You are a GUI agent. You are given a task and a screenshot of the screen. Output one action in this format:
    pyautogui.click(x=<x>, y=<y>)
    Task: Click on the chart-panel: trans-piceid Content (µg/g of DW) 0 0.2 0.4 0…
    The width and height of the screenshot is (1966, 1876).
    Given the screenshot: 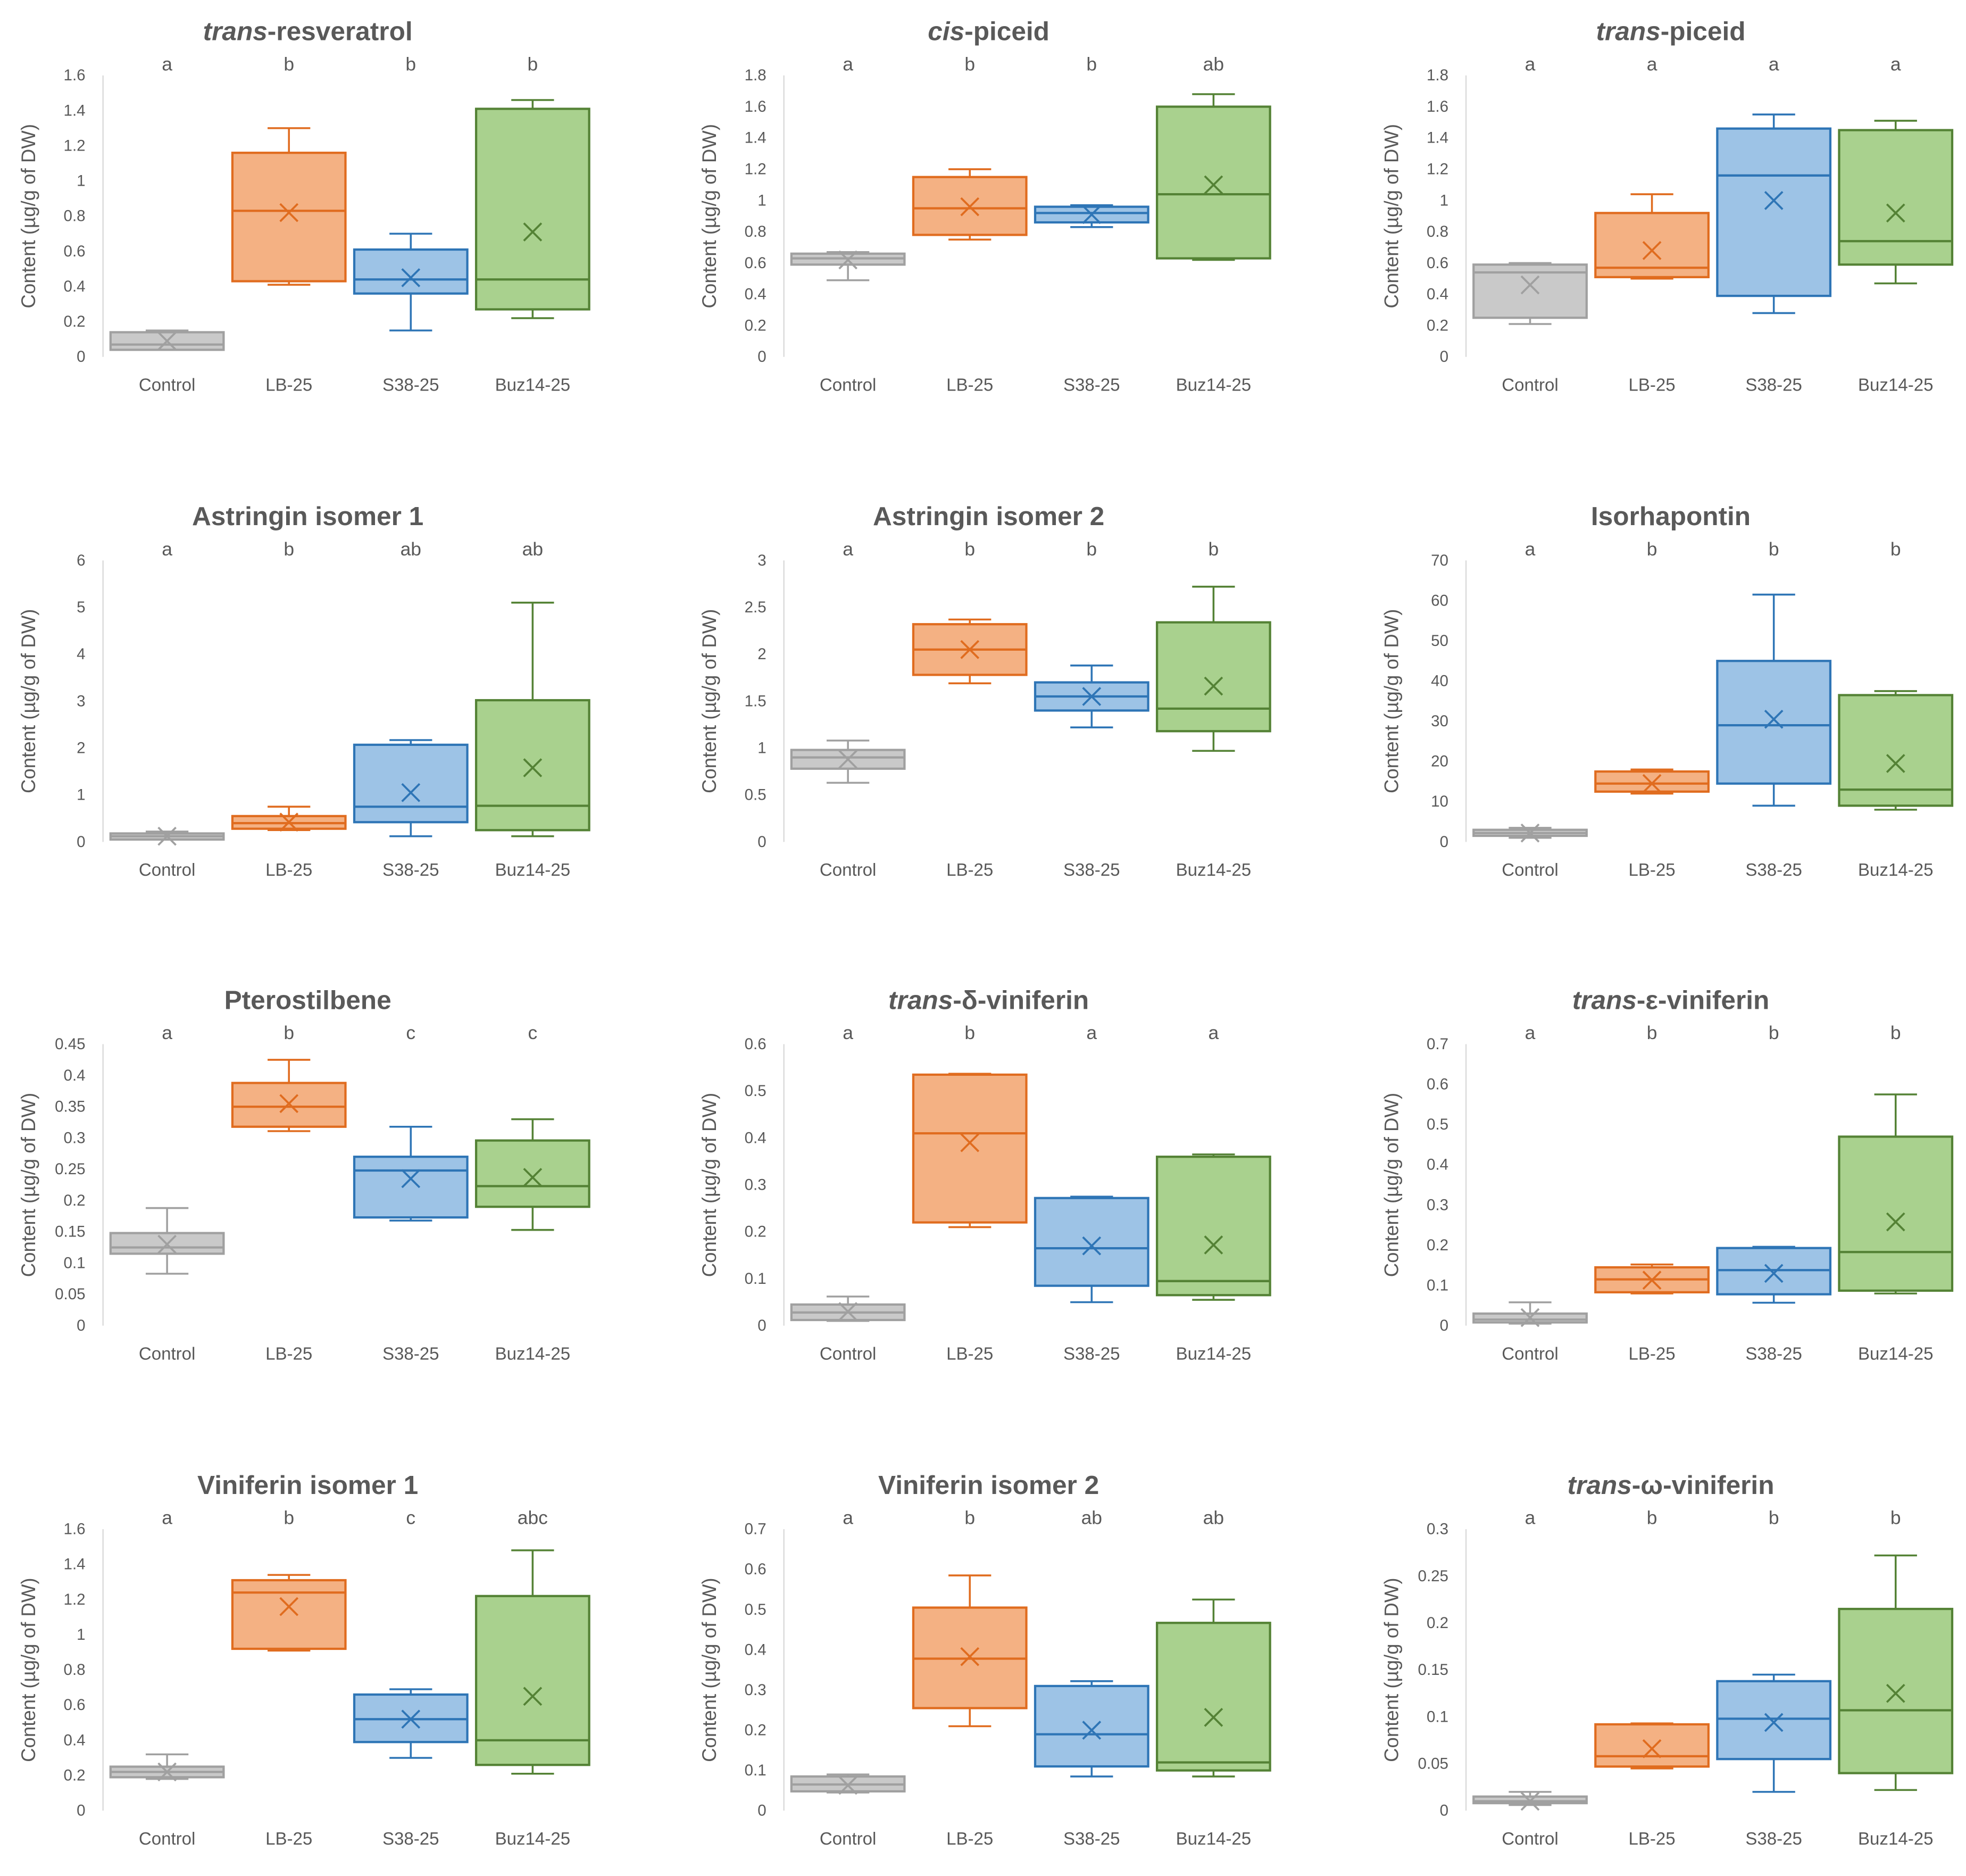 What is the action you would take?
    pyautogui.click(x=1667, y=205)
    